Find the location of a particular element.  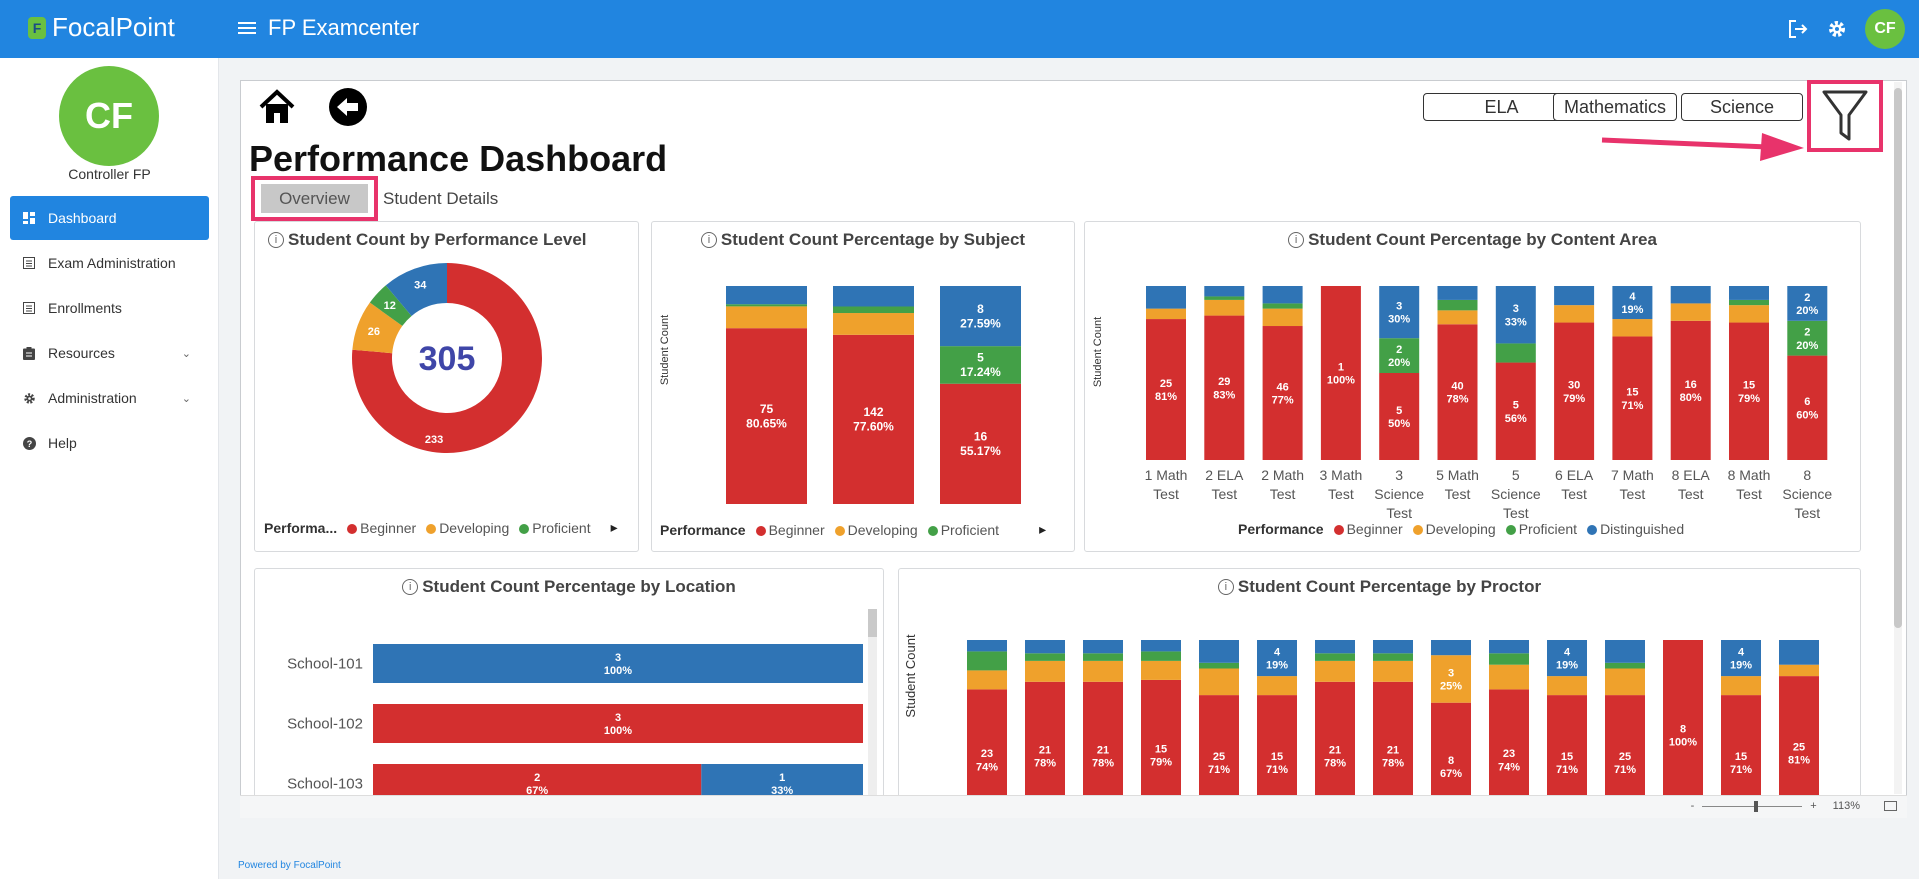

home-icon is located at coordinates (277, 107).